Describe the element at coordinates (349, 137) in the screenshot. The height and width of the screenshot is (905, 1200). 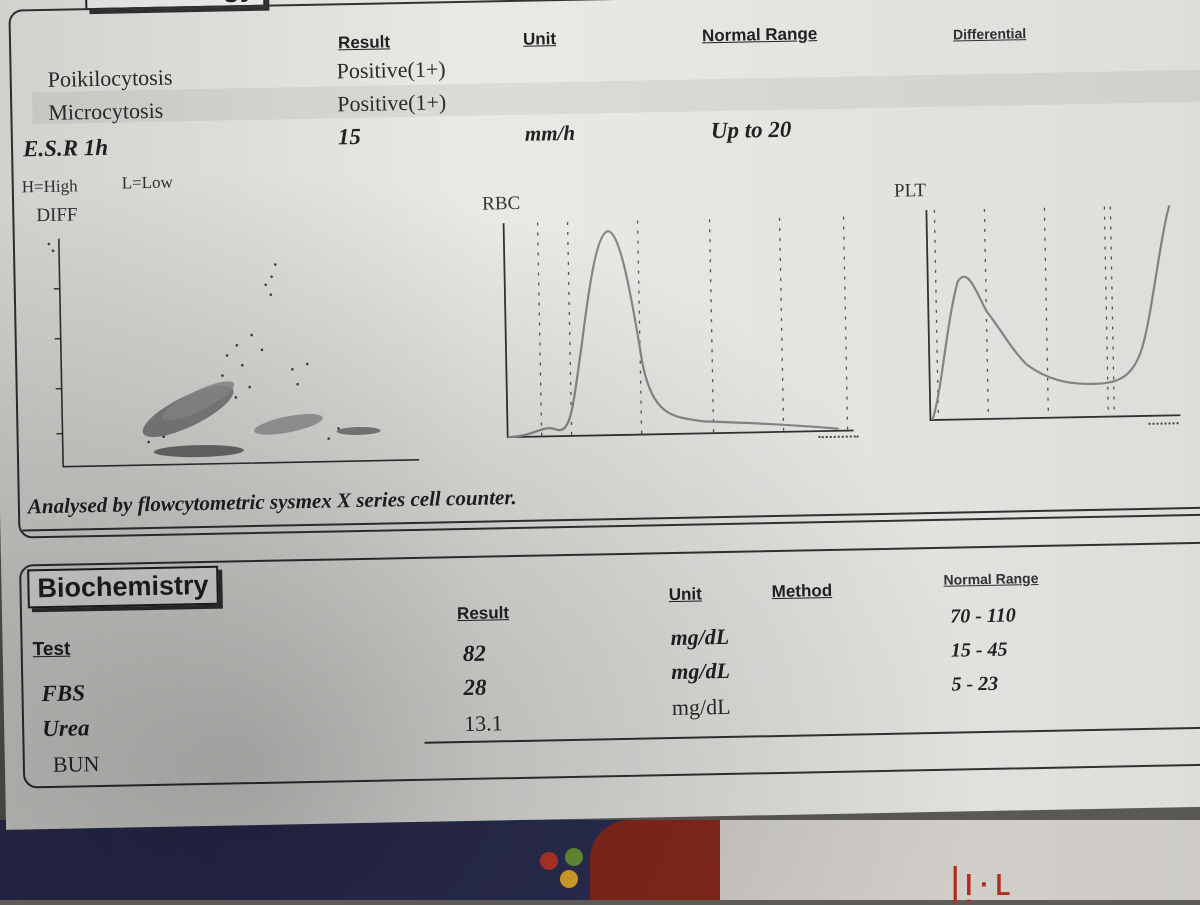
I see `row-esr-result: 15` at that location.